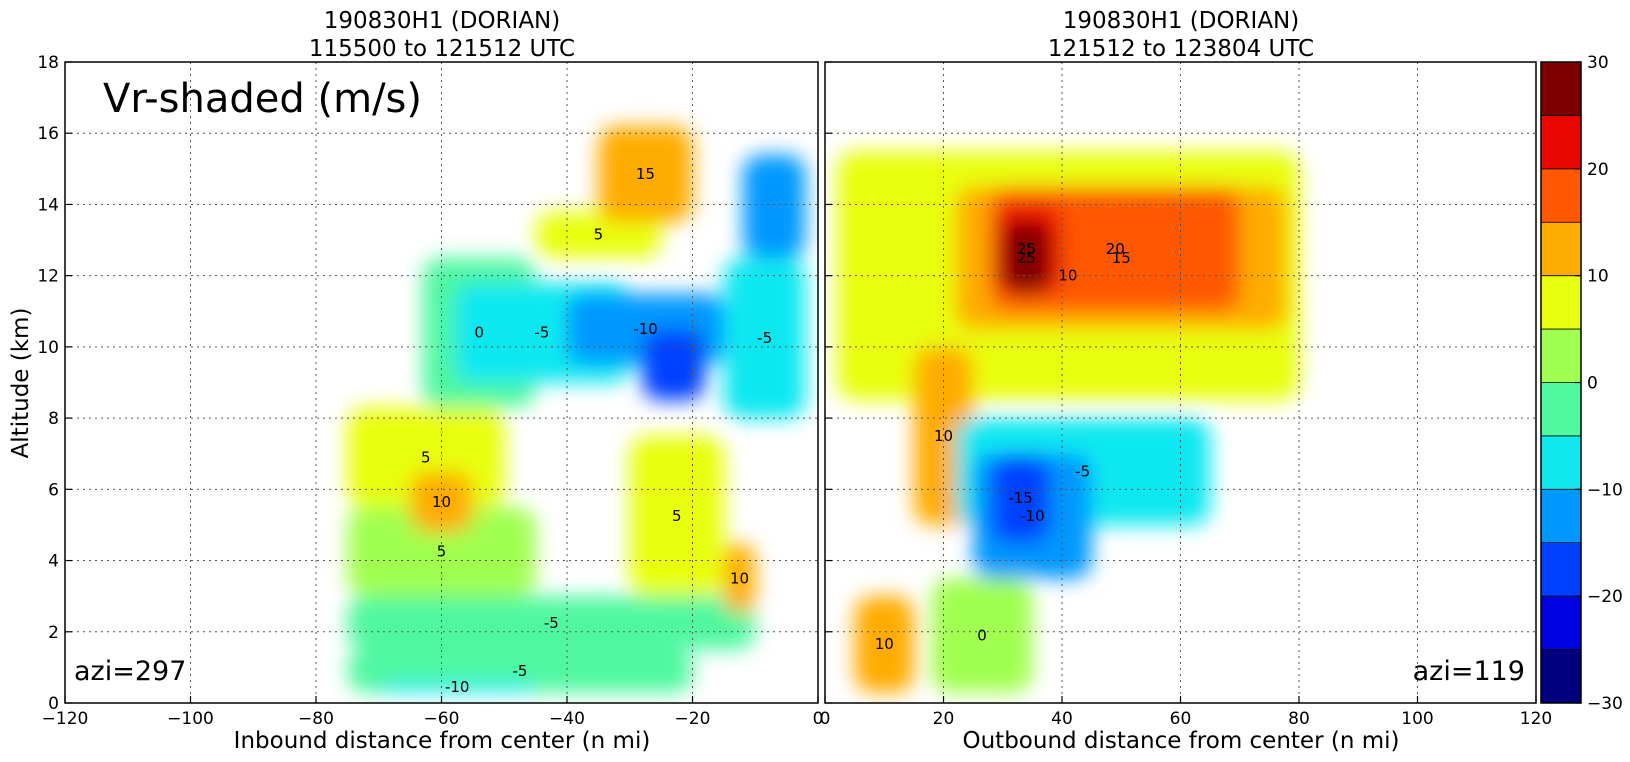 The width and height of the screenshot is (1630, 762). I want to click on y-tick-label: 4, so click(53, 562).